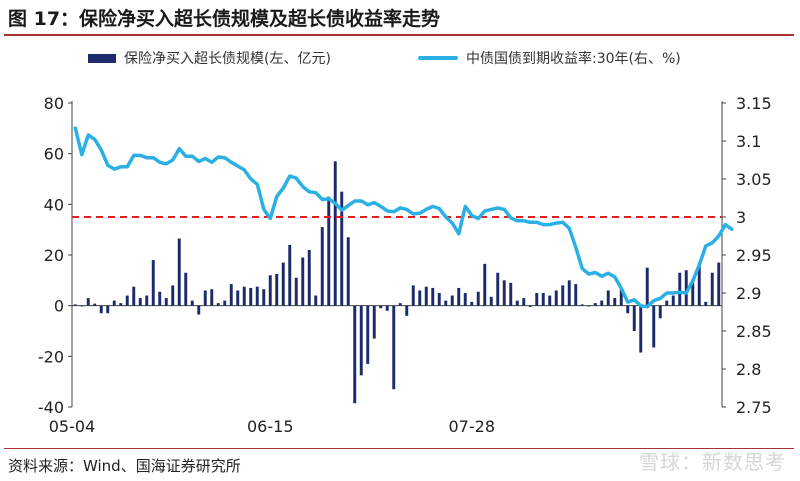 This screenshot has height=481, width=800. What do you see at coordinates (51, 356) in the screenshot?
I see `left-tick-label: -20` at bounding box center [51, 356].